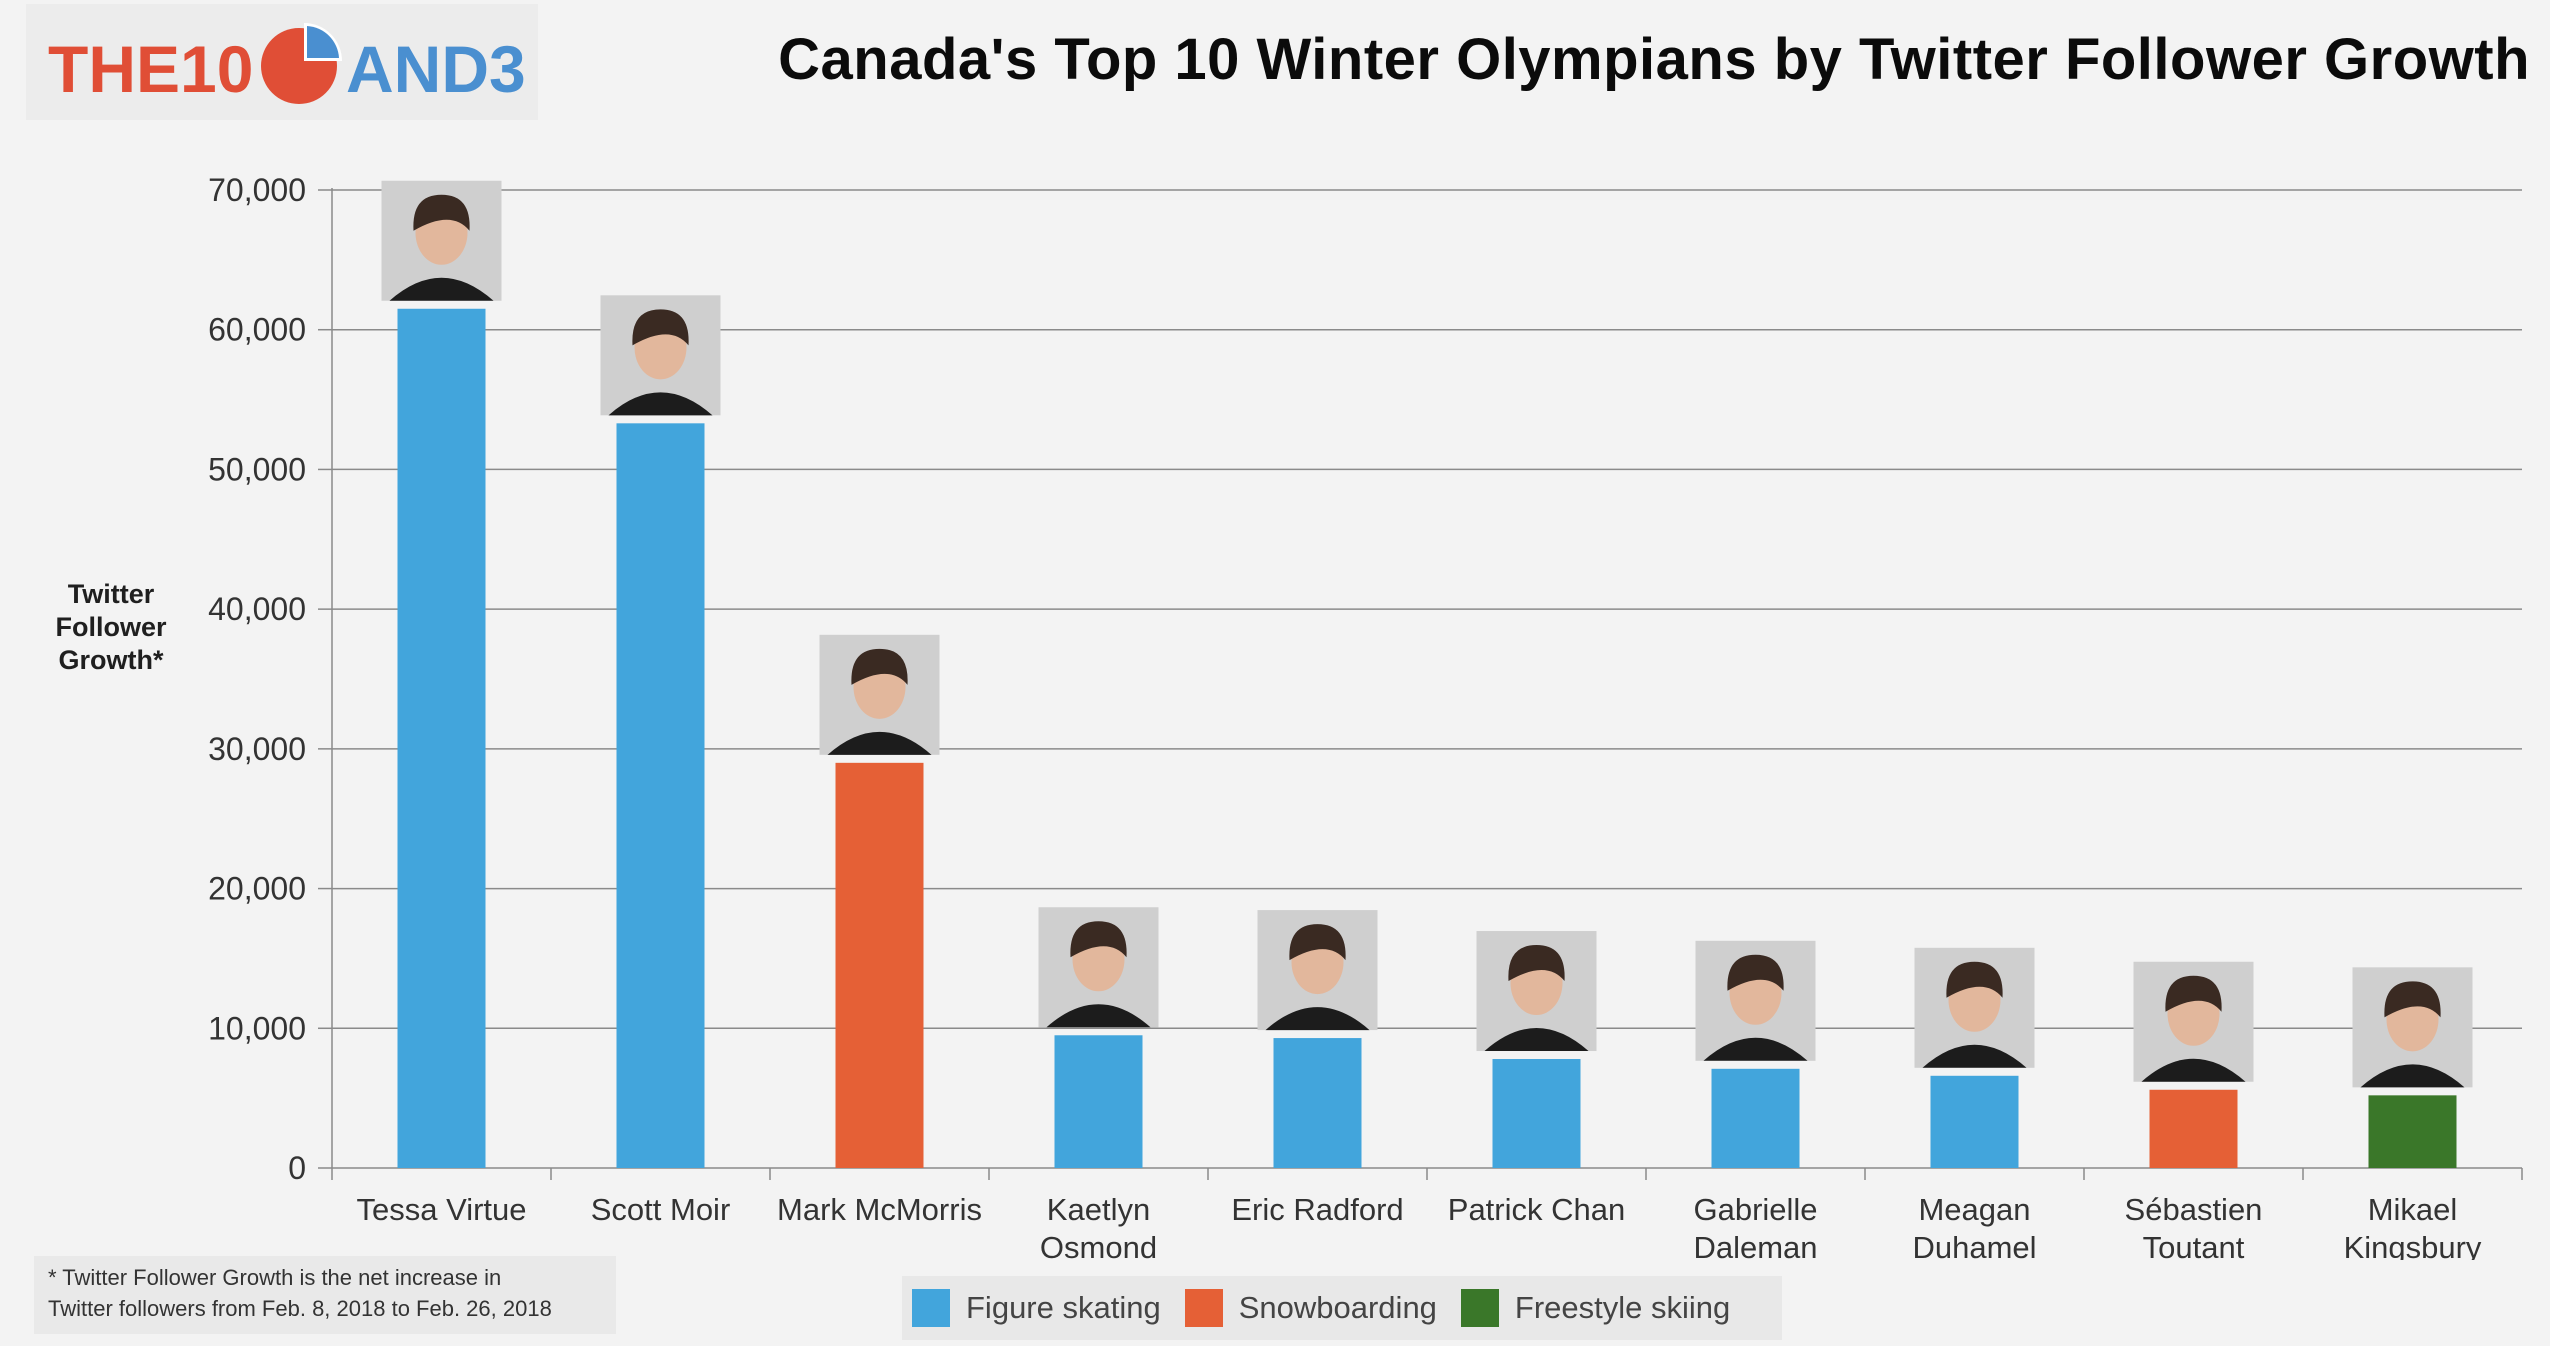 The image size is (2550, 1346). I want to click on x-tick-label: Kingsbury, so click(2413, 1245).